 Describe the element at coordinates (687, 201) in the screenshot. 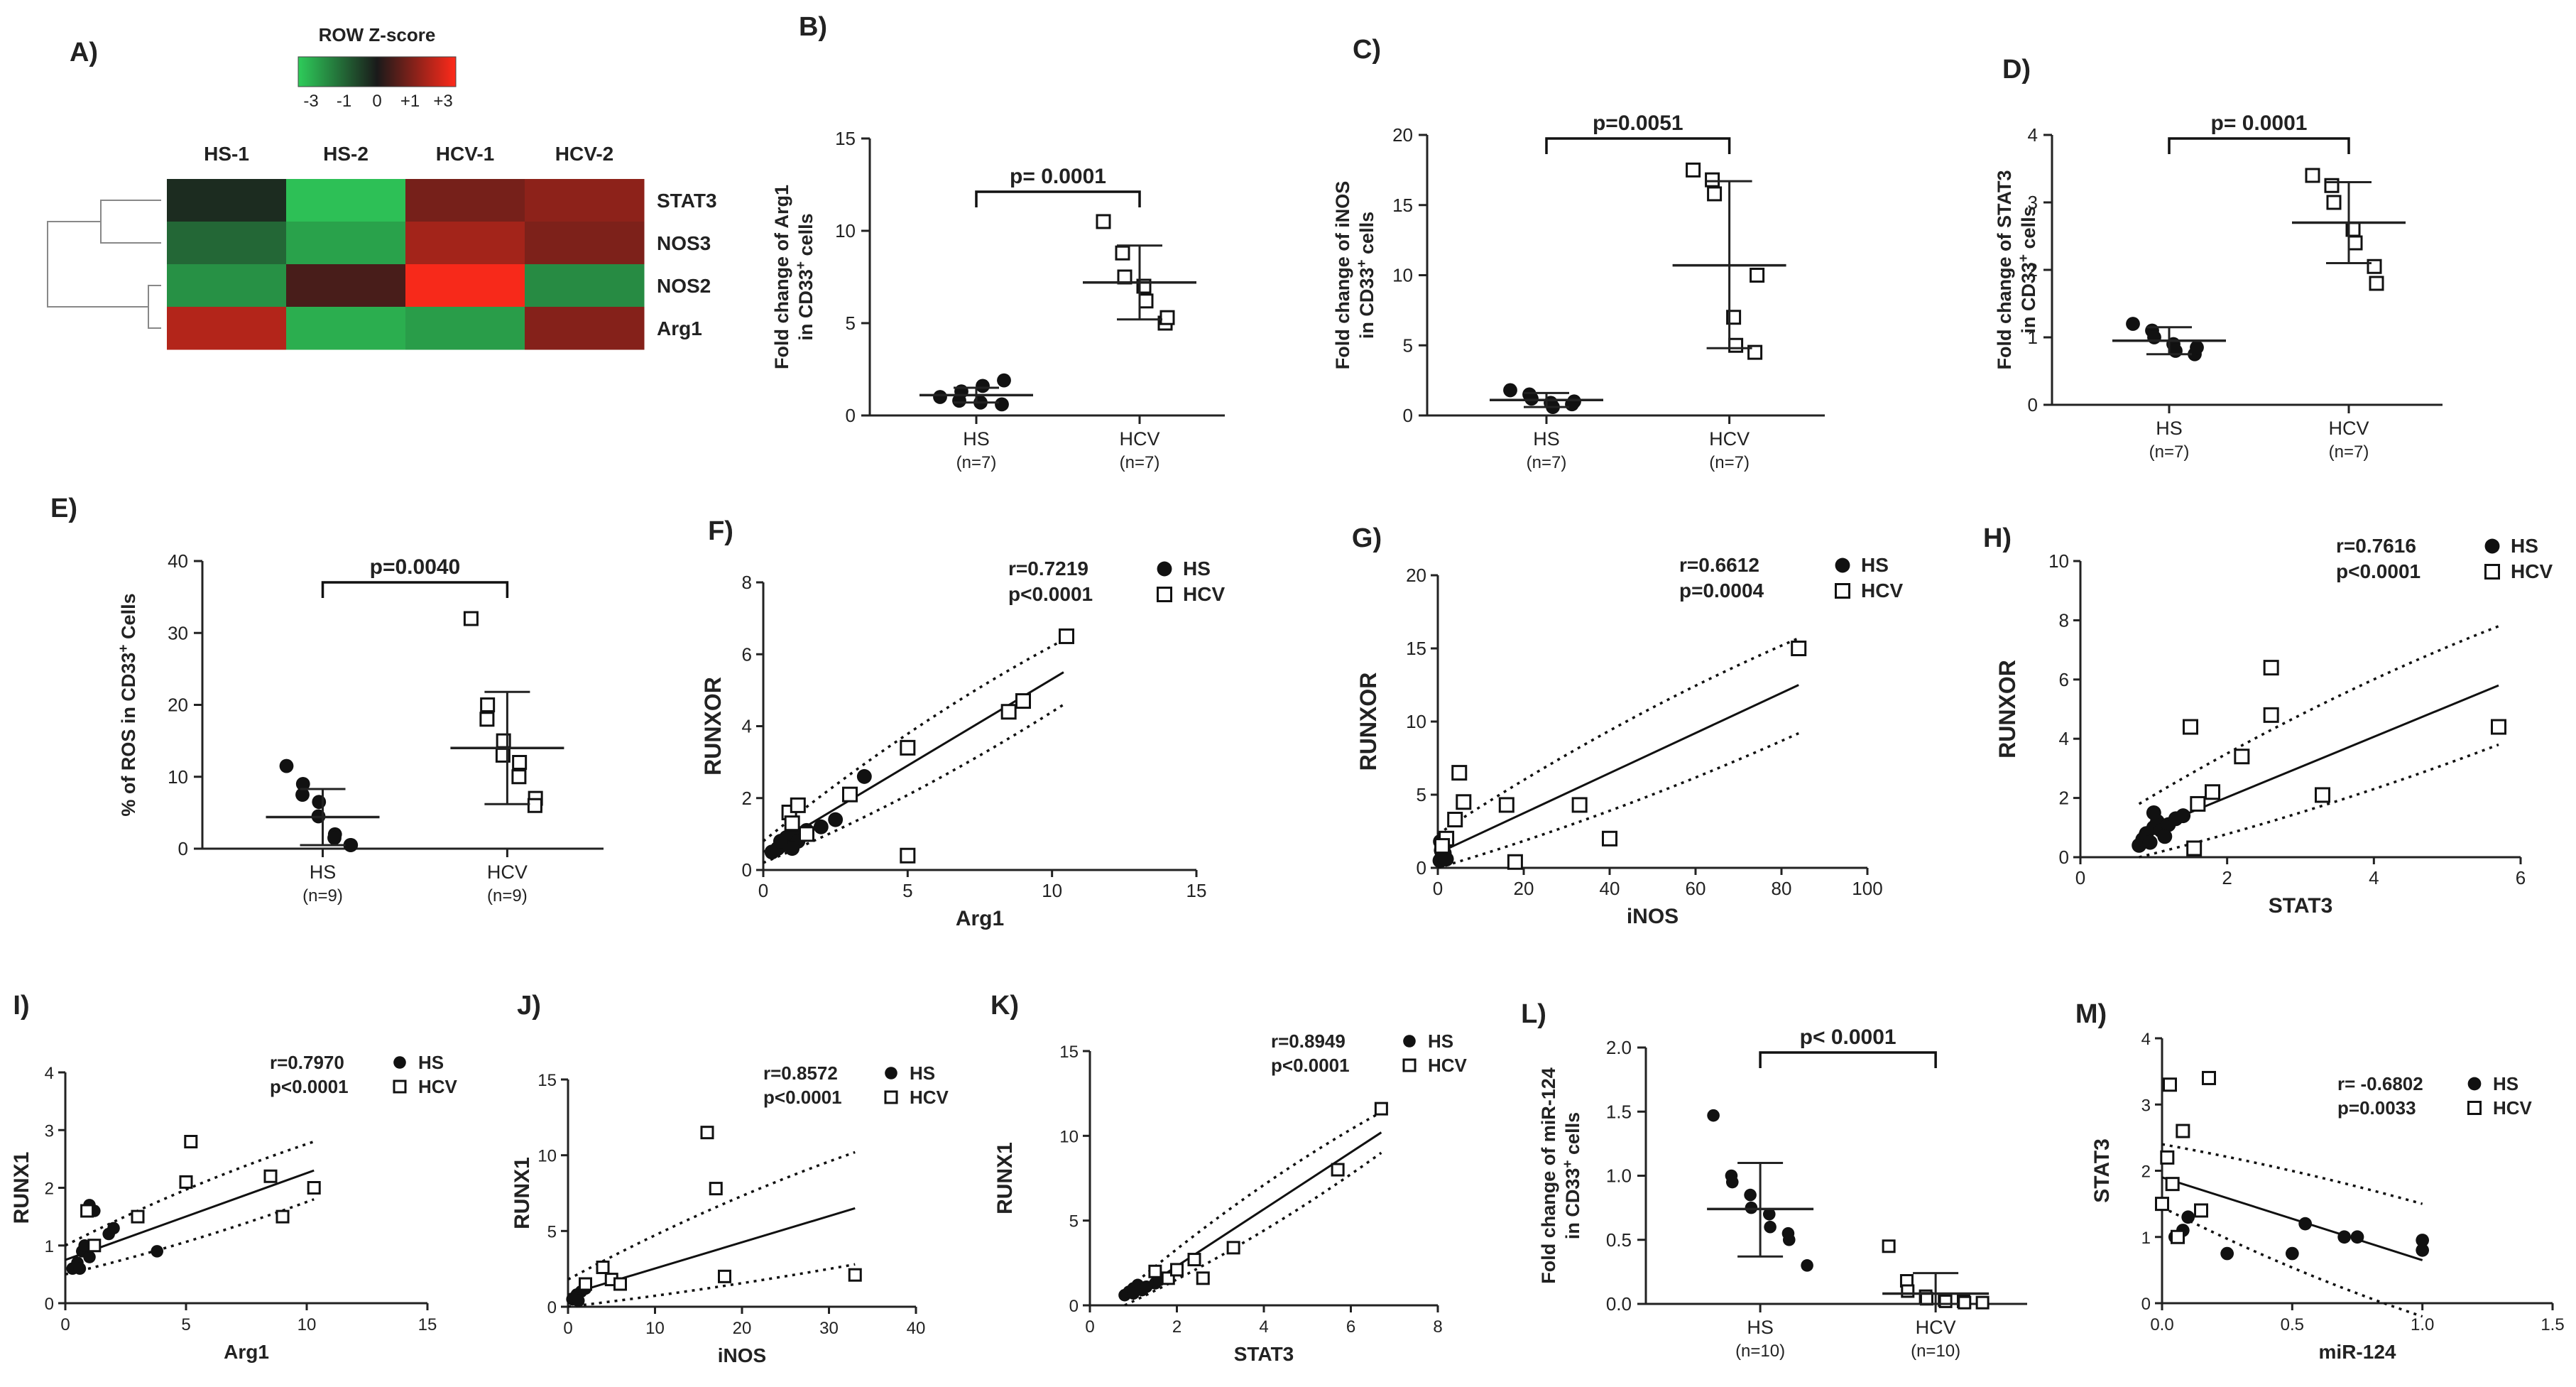

I see `heatmap-row-label: STAT3` at that location.